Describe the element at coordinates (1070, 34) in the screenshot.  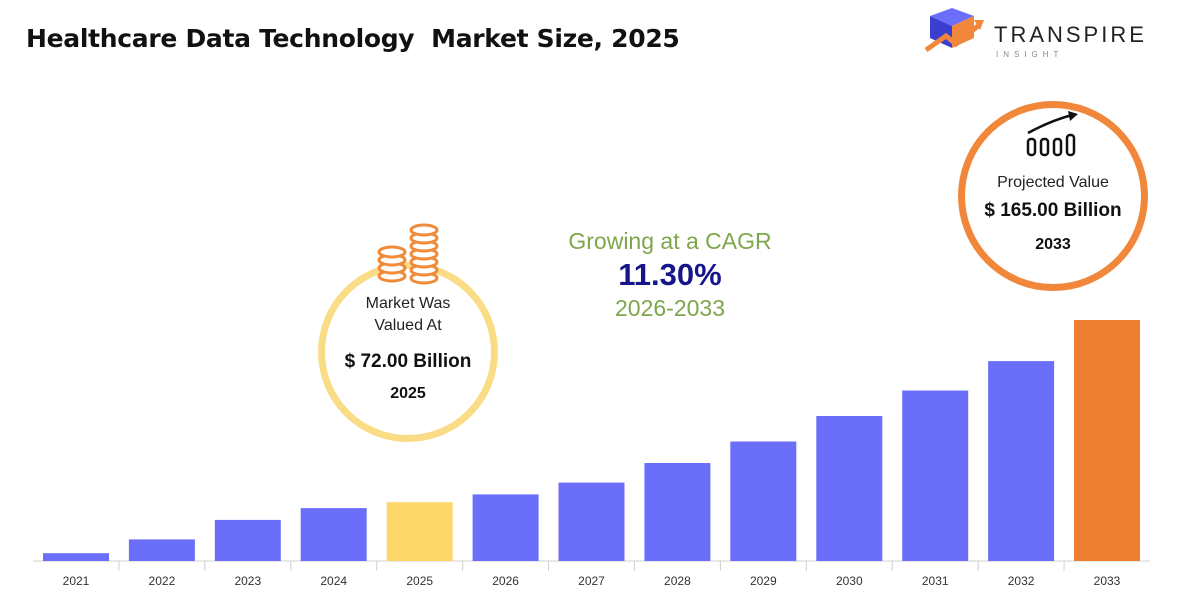
I see `logo-name: TRANSPIRE` at that location.